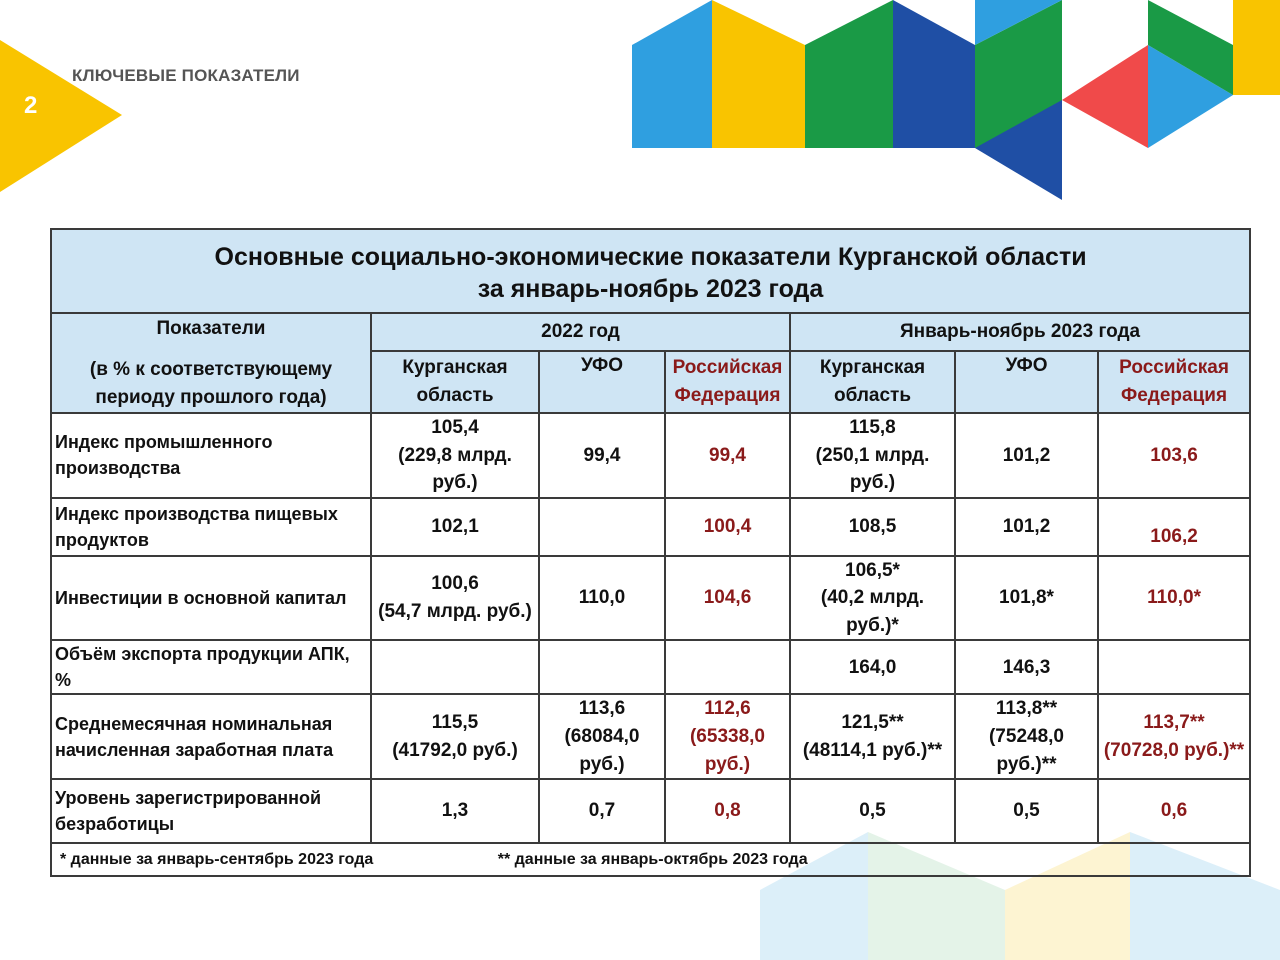 The image size is (1280, 960). What do you see at coordinates (211, 598) in the screenshot?
I see `row-name: Инвестиции в основной капитал` at bounding box center [211, 598].